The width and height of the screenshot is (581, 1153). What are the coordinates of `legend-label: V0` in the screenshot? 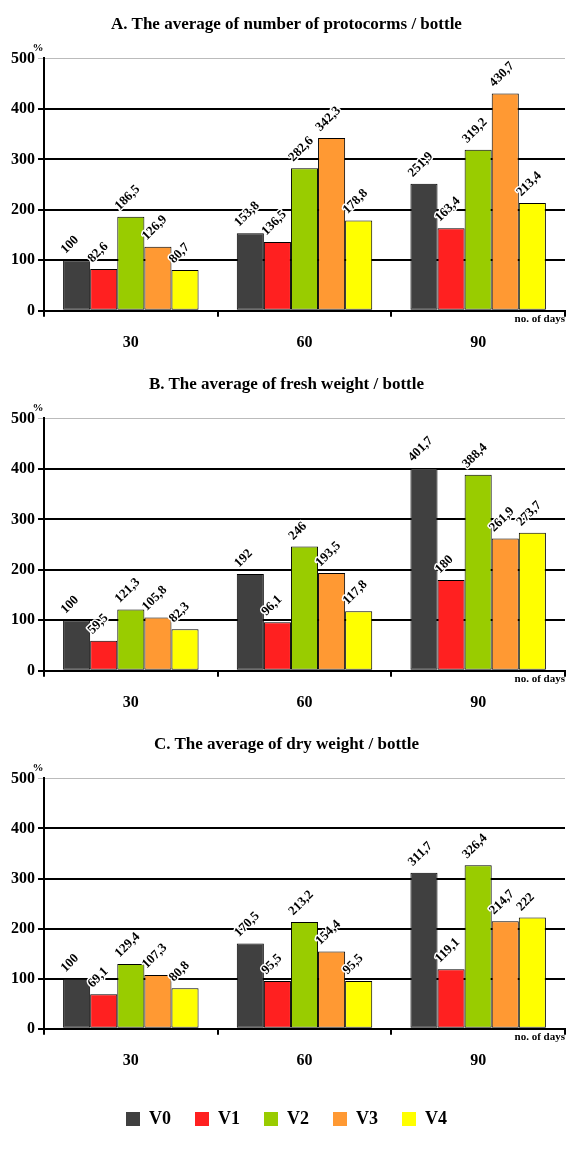 It's located at (160, 1117).